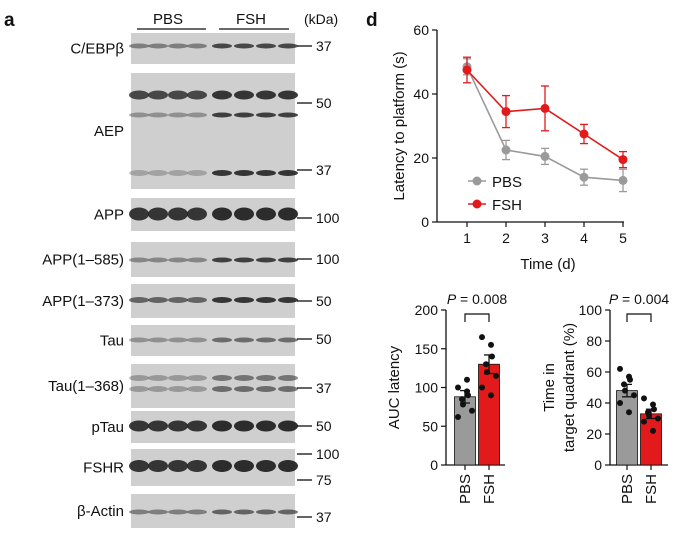 Image resolution: width=682 pixels, height=535 pixels. What do you see at coordinates (446, 397) in the screenshot?
I see `auc-bar-chart: 0 50 100 150 200 AUC latency PBS FSH P = 0.008` at bounding box center [446, 397].